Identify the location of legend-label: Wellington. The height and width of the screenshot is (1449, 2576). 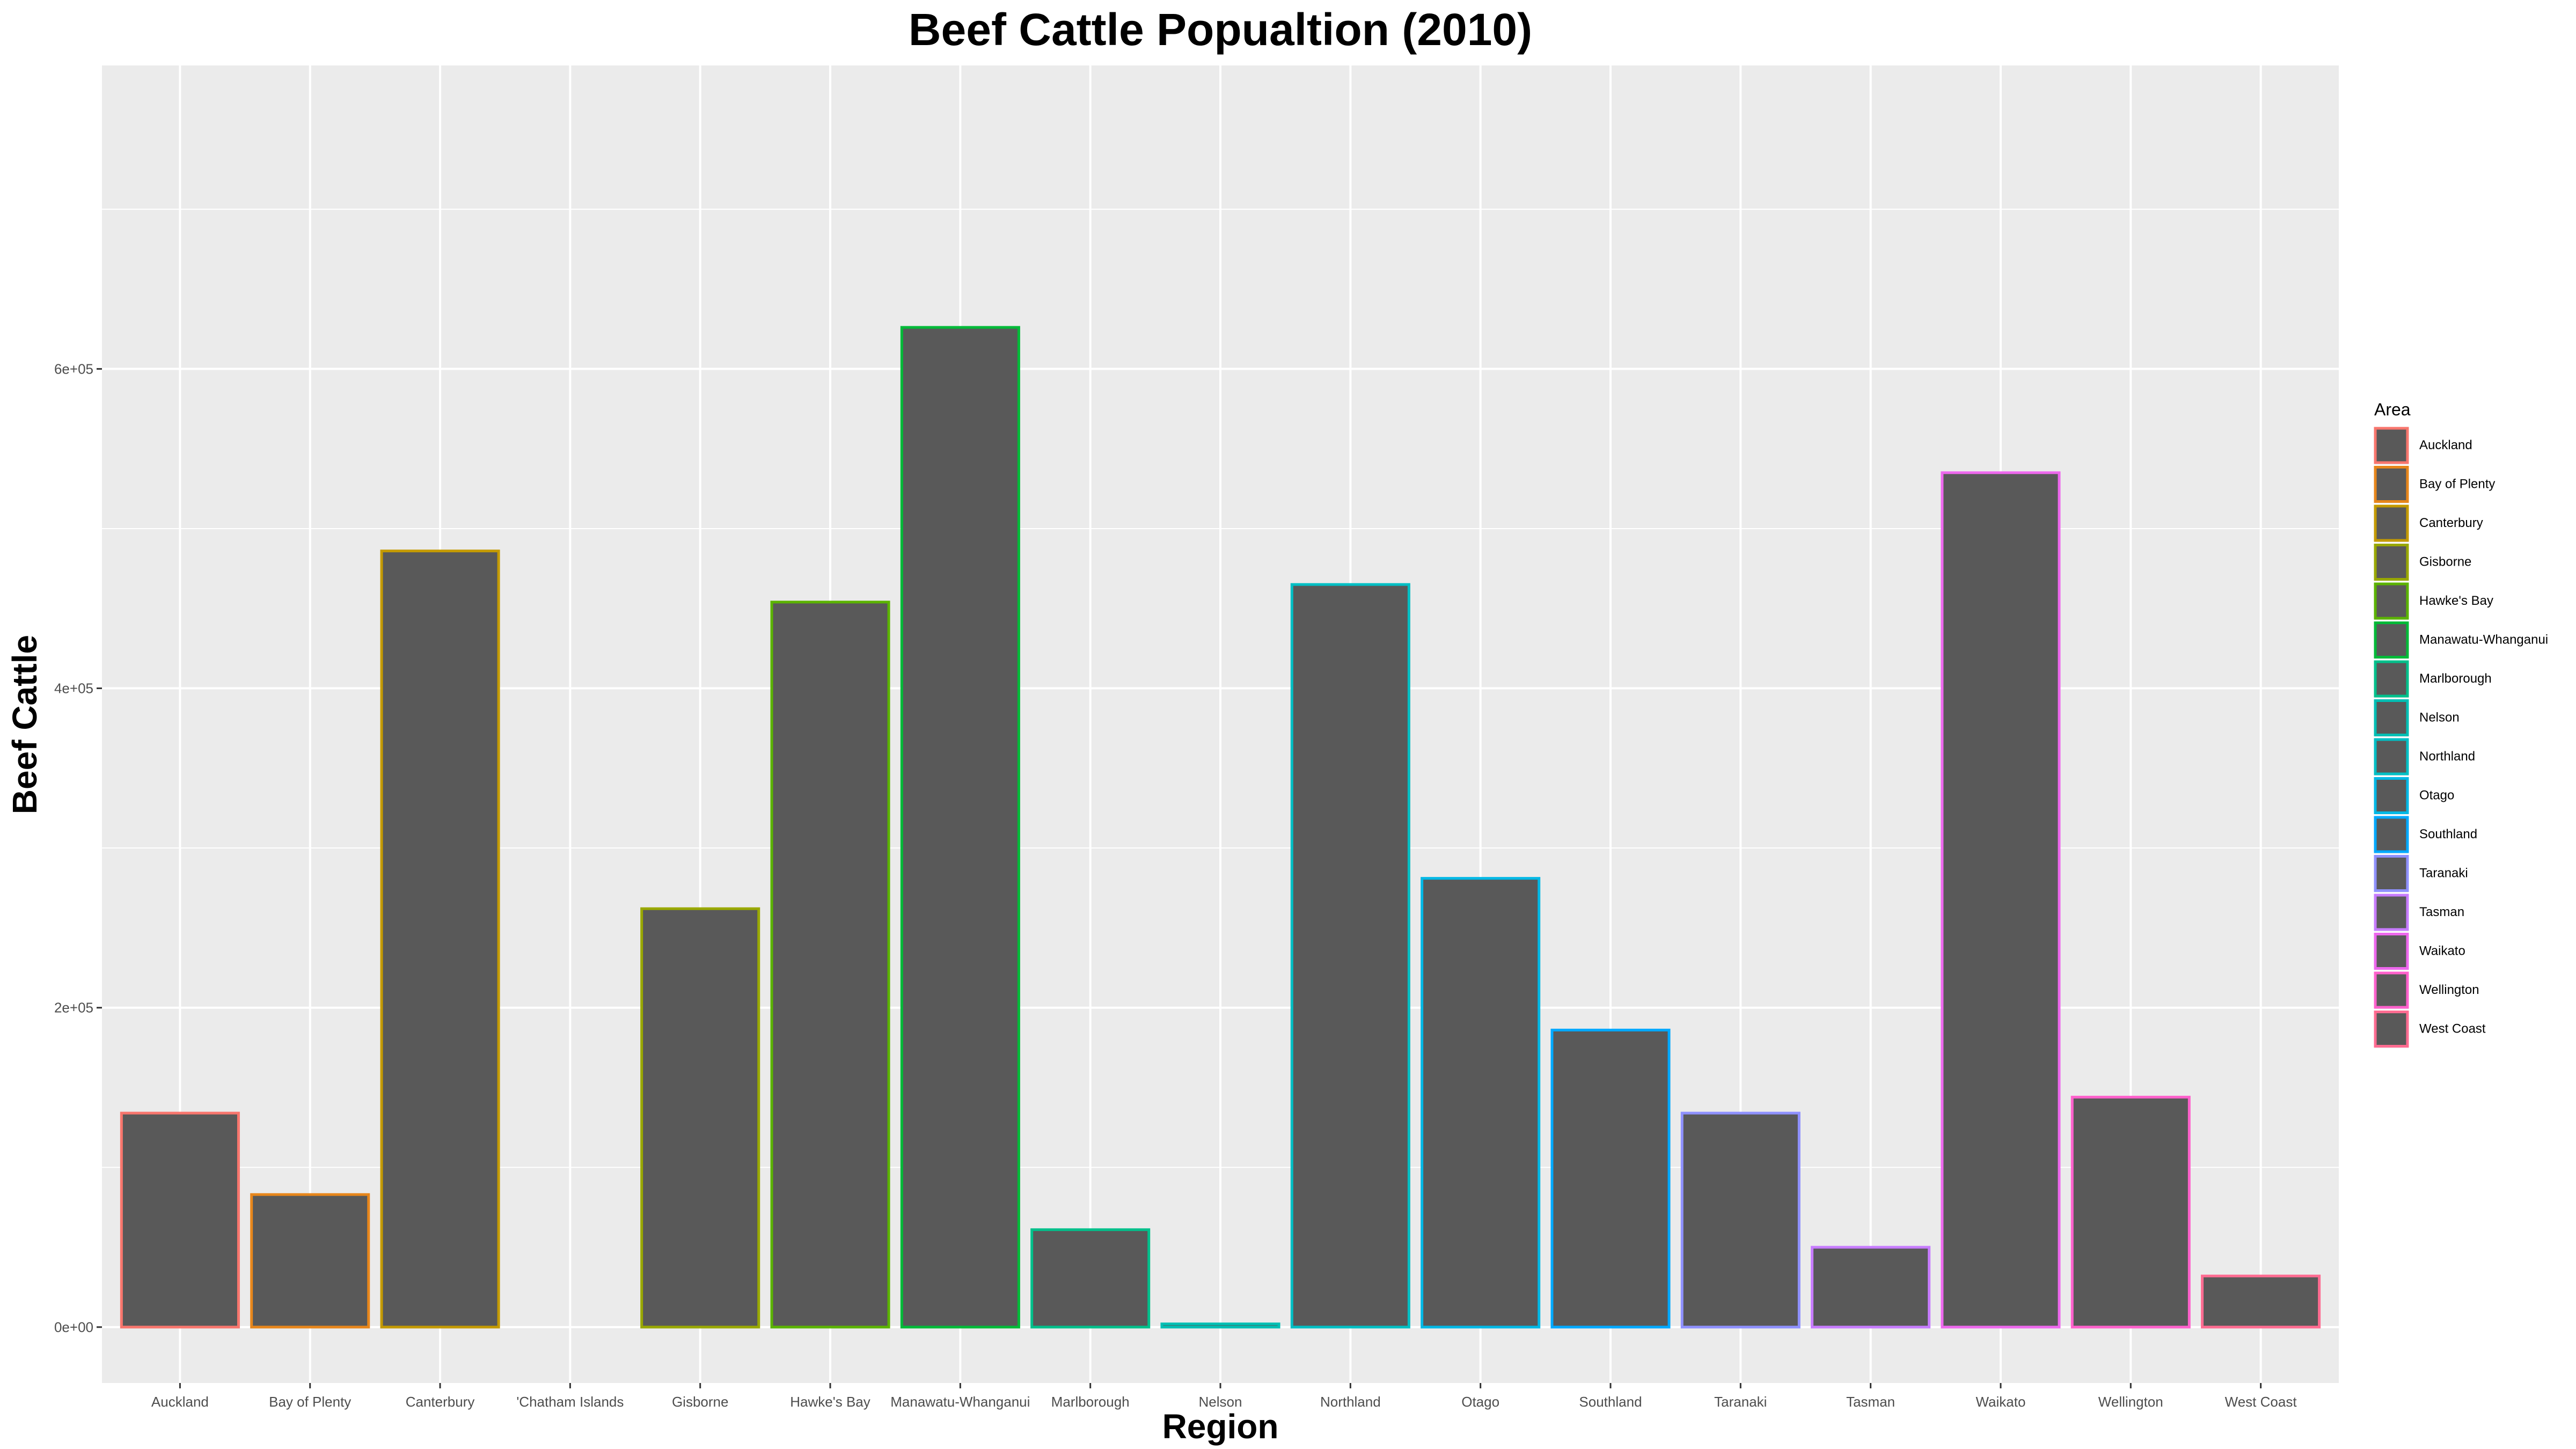
(2449, 990).